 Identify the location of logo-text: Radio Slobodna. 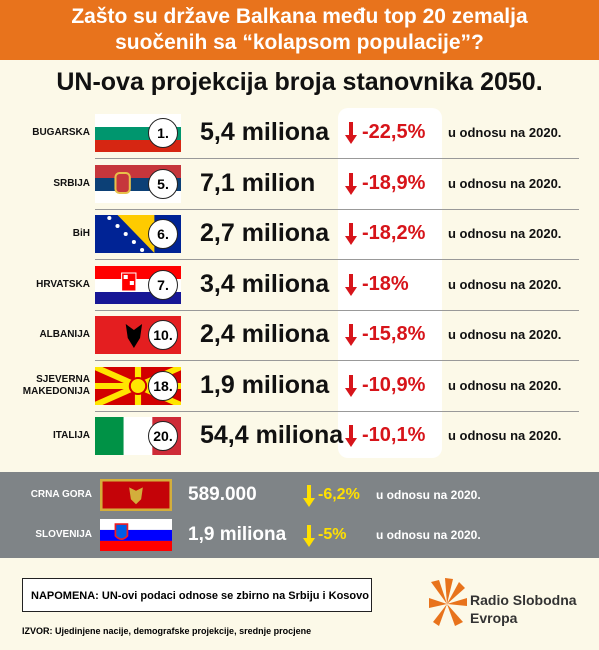
(523, 600).